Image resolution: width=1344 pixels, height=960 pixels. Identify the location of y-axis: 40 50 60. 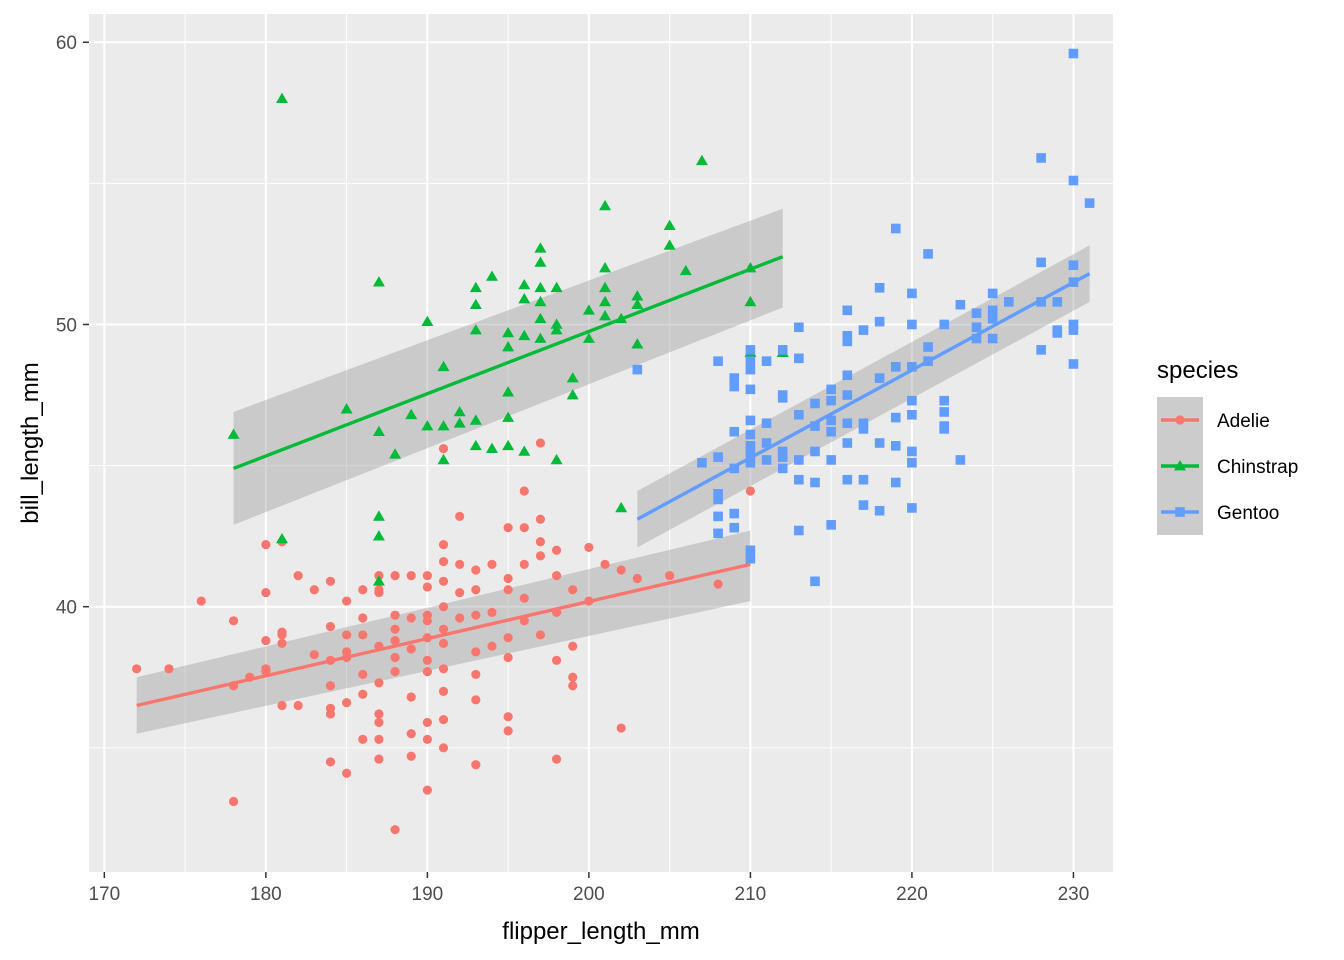
(72, 326).